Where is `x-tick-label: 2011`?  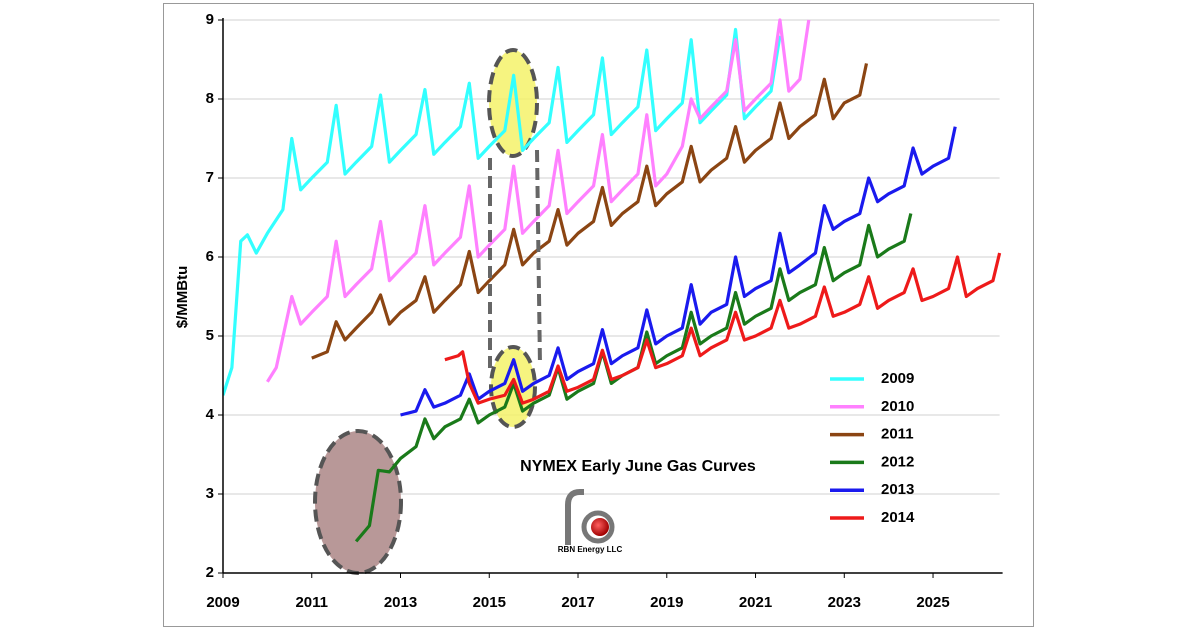
x-tick-label: 2011 is located at coordinates (311, 602).